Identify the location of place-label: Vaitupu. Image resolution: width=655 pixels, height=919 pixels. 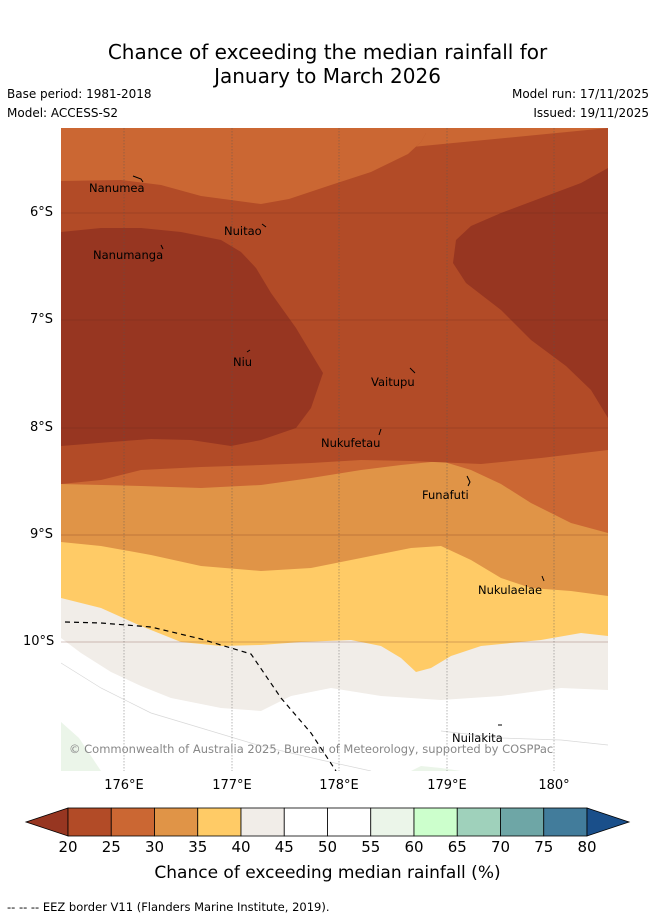
(393, 382).